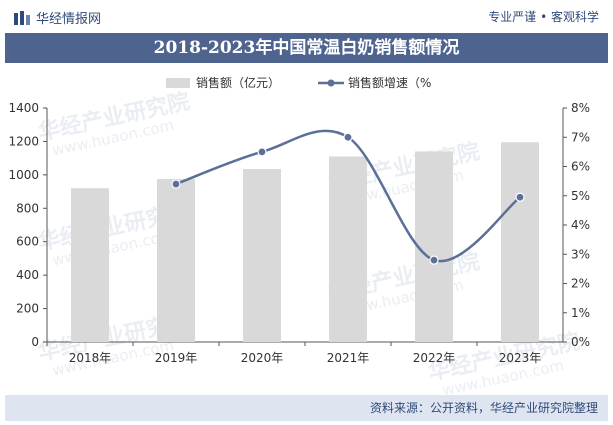 The image size is (613, 425). I want to click on header-bar: 华经情报网 专业严谨 • 客观科学, so click(306, 17).